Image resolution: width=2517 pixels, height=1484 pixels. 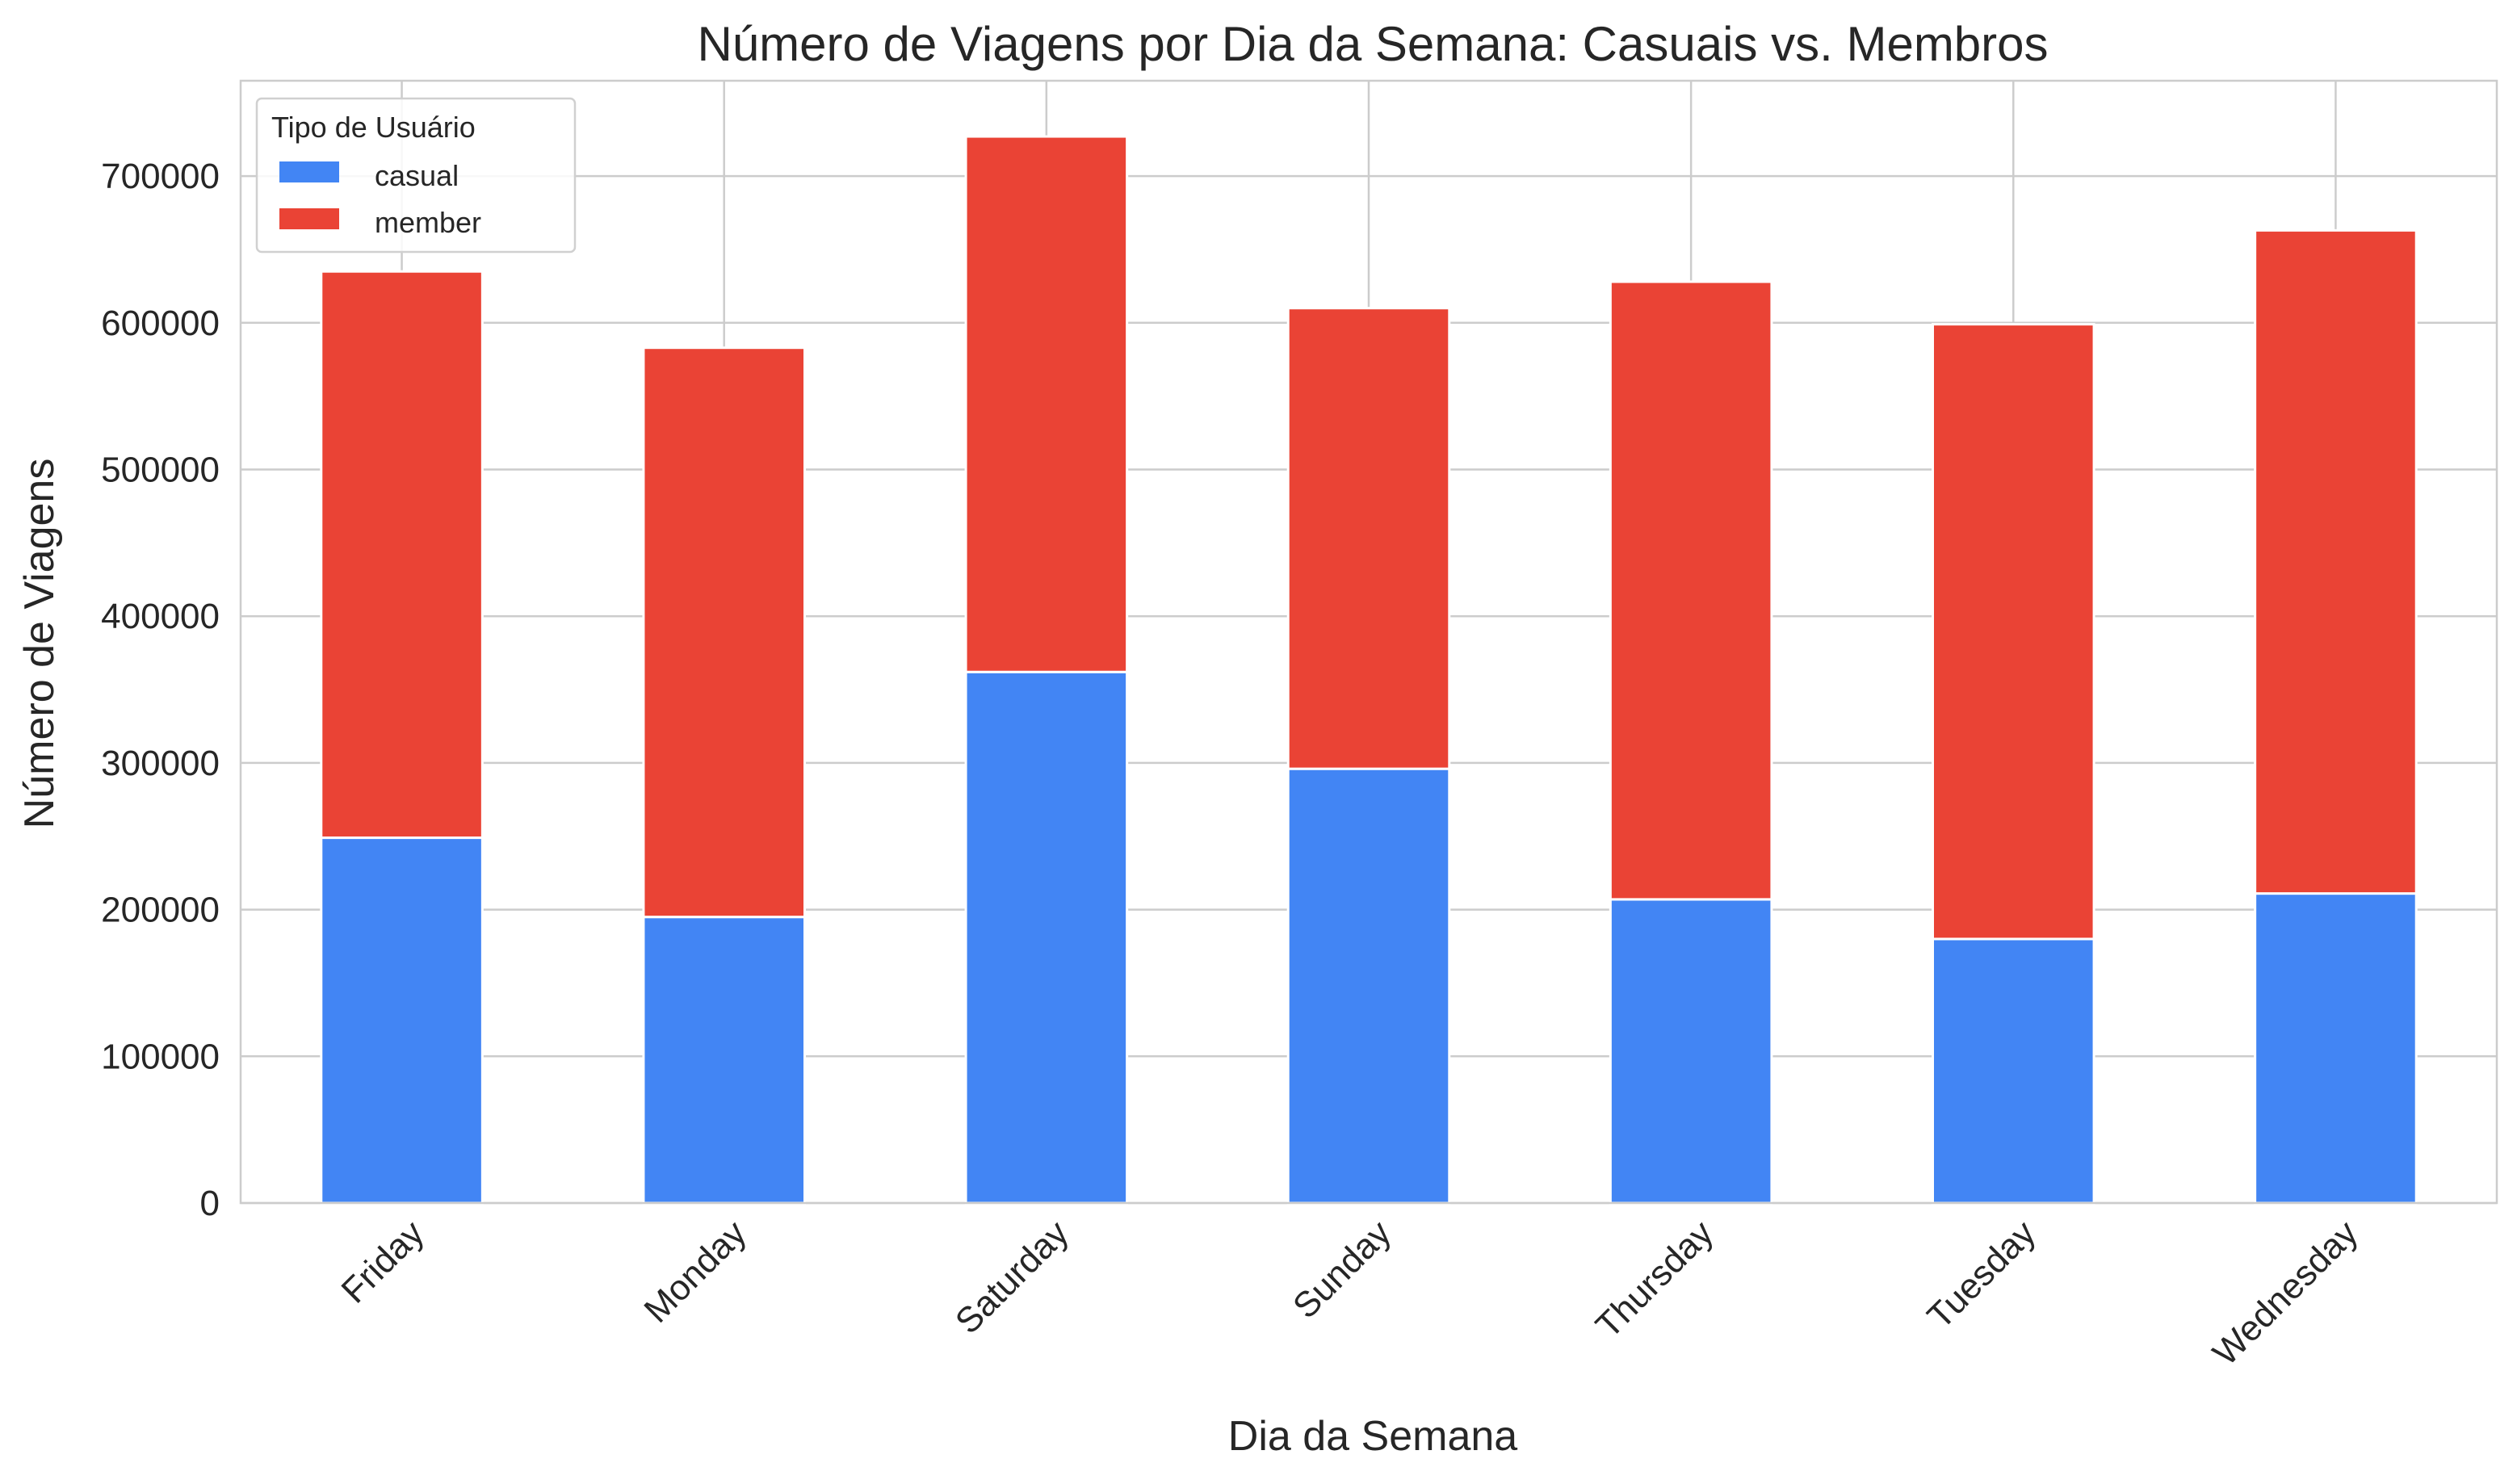 What do you see at coordinates (1047, 937) in the screenshot?
I see `bar-casual-saturday` at bounding box center [1047, 937].